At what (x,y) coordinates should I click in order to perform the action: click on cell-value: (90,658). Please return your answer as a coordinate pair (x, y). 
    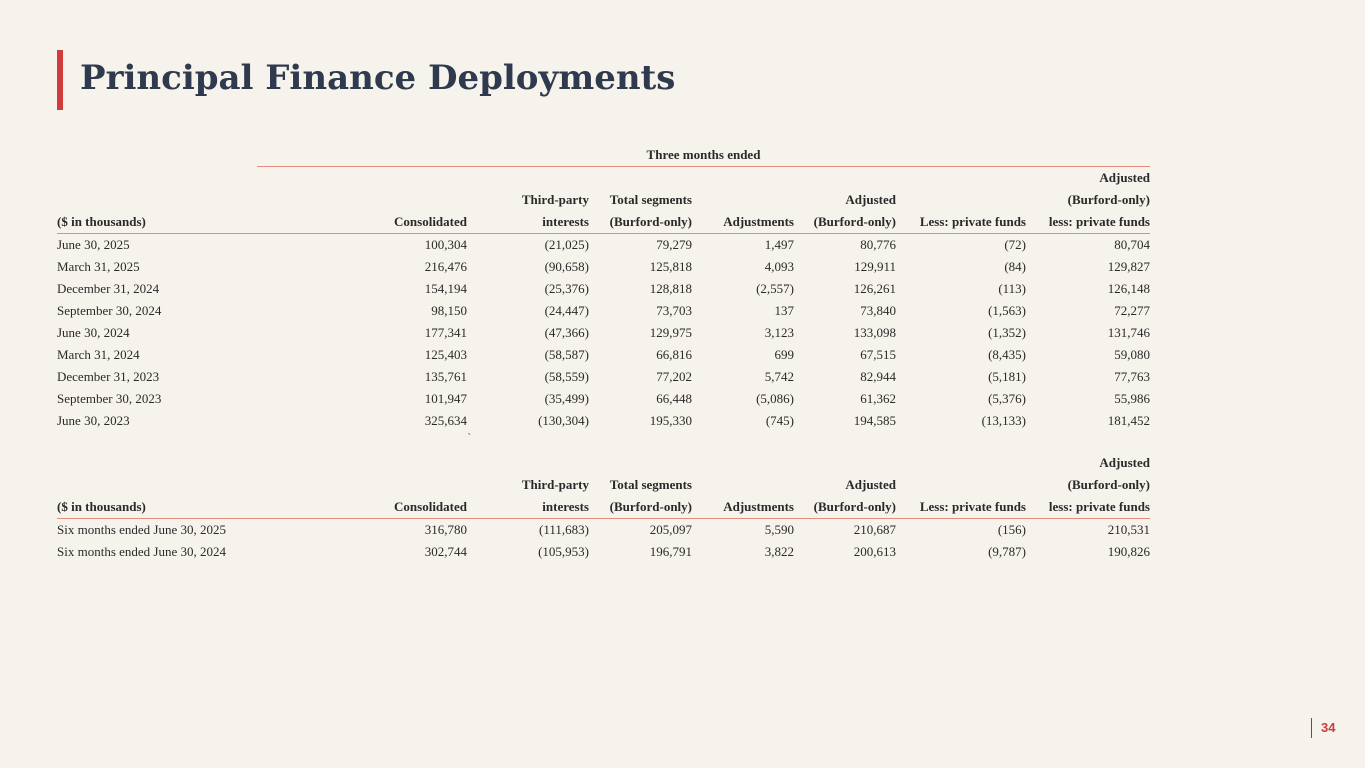
    Looking at the image, I should click on (566, 266).